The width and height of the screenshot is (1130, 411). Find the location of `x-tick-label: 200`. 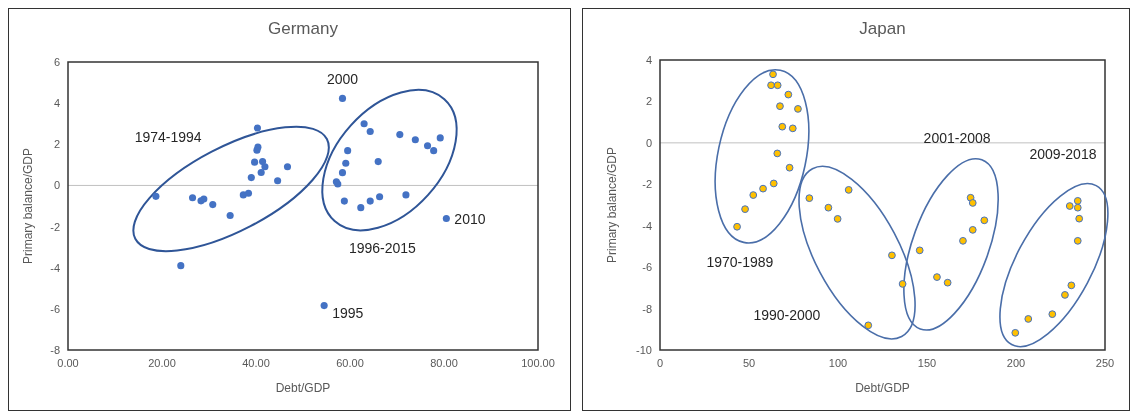

x-tick-label: 200 is located at coordinates (1016, 363).